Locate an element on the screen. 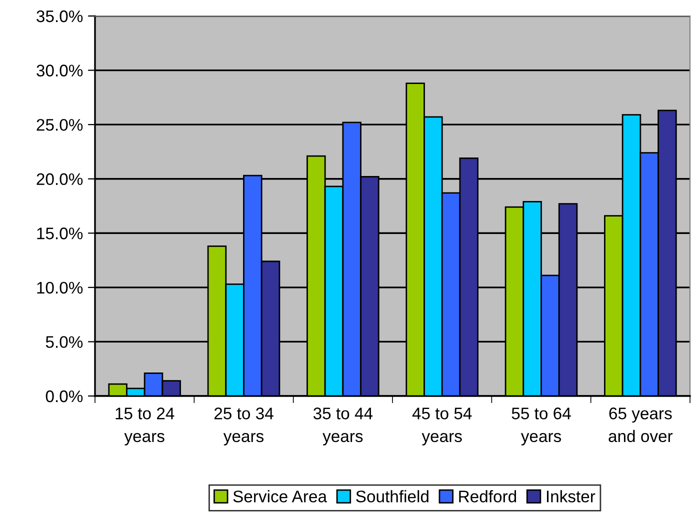 Image resolution: width=692 pixels, height=519 pixels. x-tick-label: 45 to 54 years is located at coordinates (442, 427).